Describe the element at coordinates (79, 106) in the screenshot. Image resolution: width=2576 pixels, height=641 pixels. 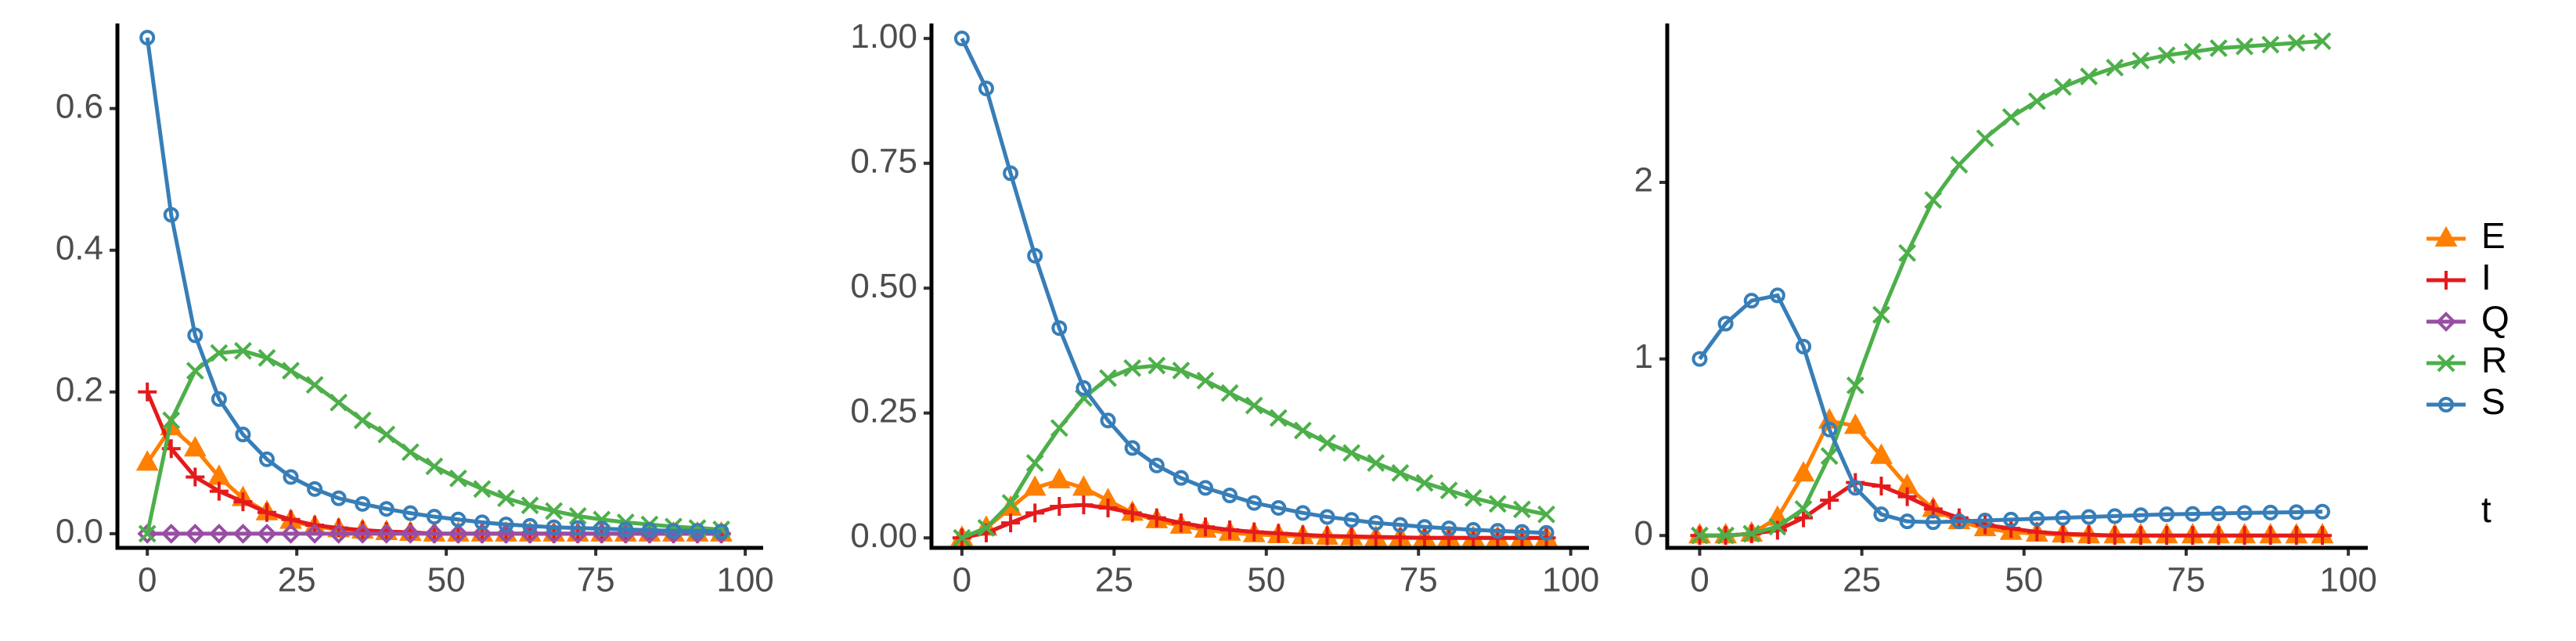
I see `y-tick-label: 0.6` at that location.